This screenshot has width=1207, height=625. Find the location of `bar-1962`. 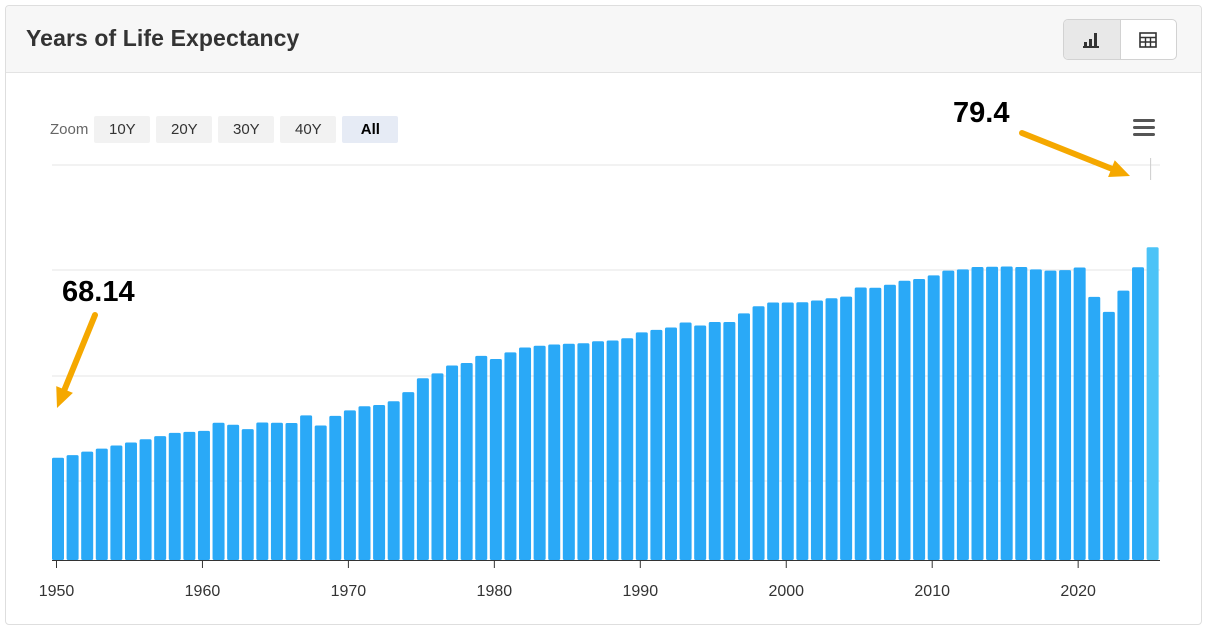

bar-1962 is located at coordinates (233, 492).